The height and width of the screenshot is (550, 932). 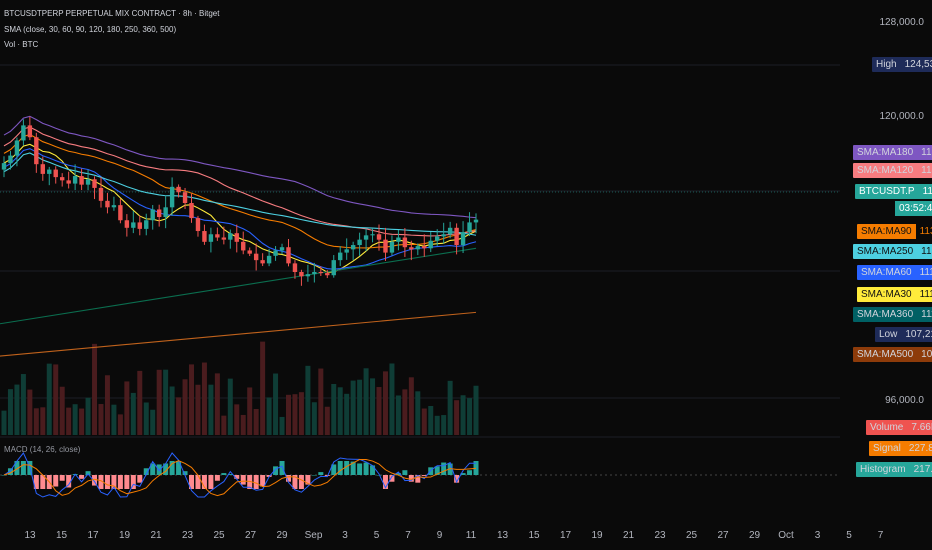 What do you see at coordinates (893, 191) in the screenshot?
I see `last-price-tag: BTCUSDT.P 113,657.1` at bounding box center [893, 191].